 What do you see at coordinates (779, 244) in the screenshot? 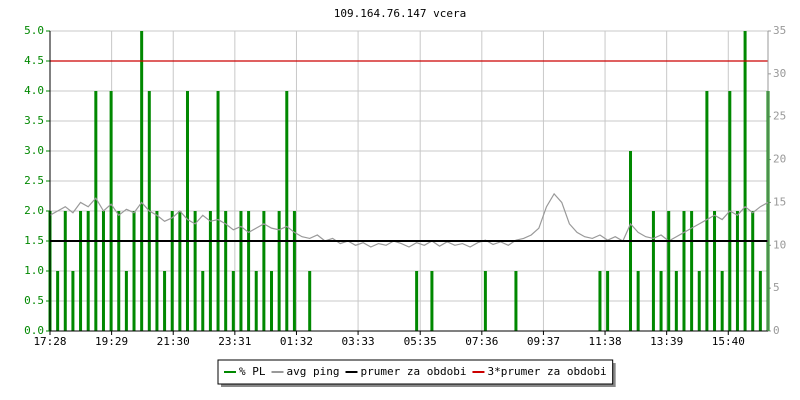
I see `y2-tick-label: 10` at bounding box center [779, 244].